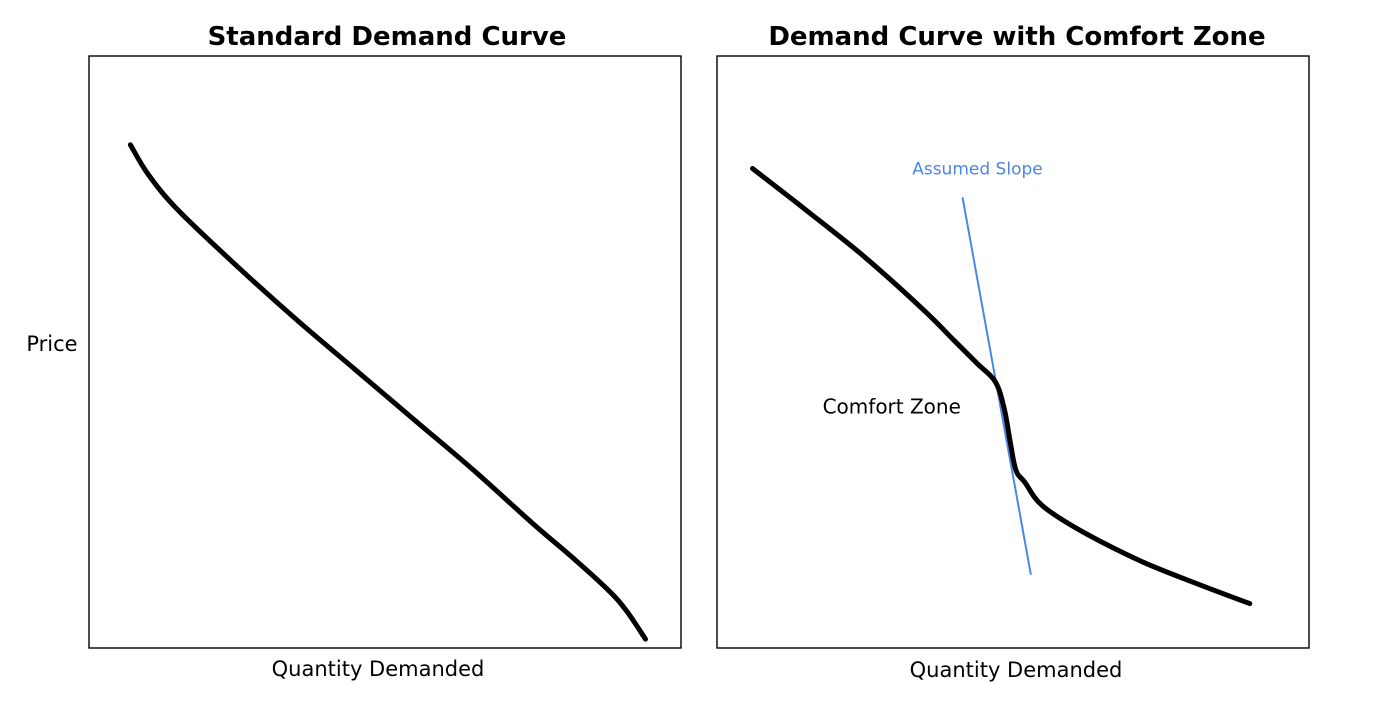 The image size is (1400, 707). What do you see at coordinates (1016, 37) in the screenshot?
I see `right-chart-title: Demand Curve with Comfort Zone` at bounding box center [1016, 37].